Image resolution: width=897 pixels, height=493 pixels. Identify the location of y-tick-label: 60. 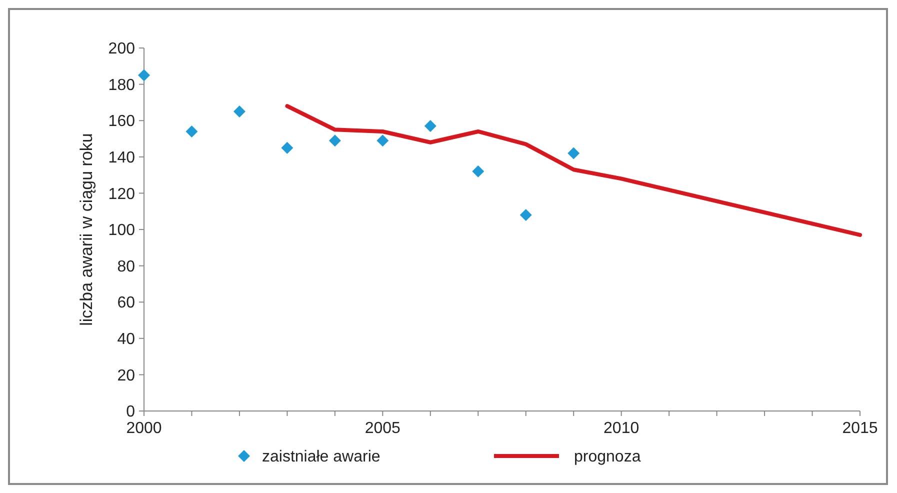
(126, 303).